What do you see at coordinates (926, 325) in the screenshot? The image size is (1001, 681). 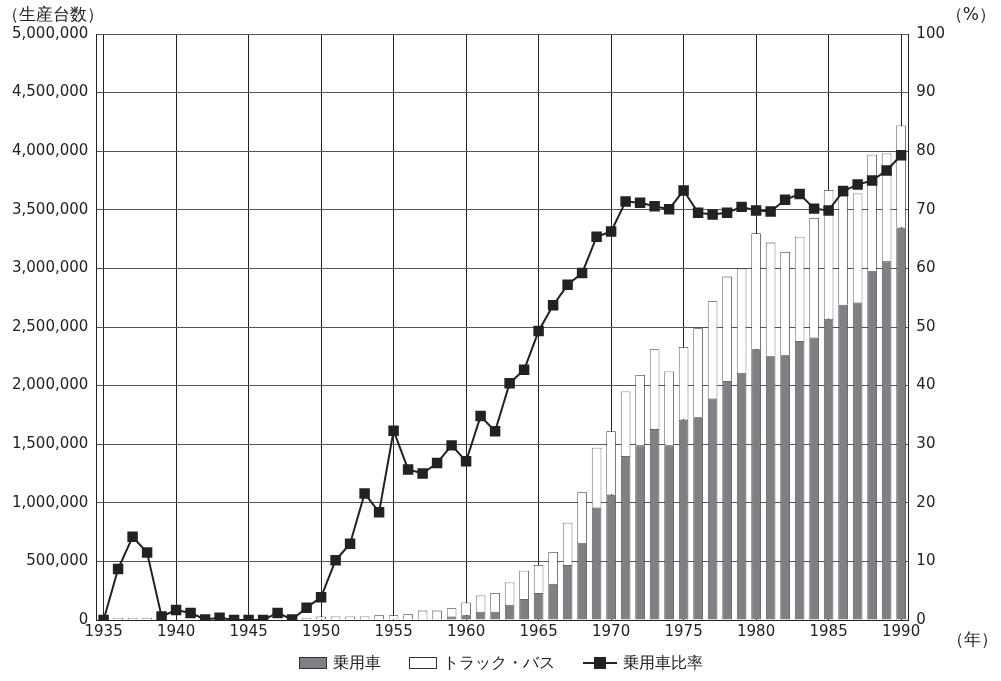 I see `y2-tick-label: 50` at bounding box center [926, 325].